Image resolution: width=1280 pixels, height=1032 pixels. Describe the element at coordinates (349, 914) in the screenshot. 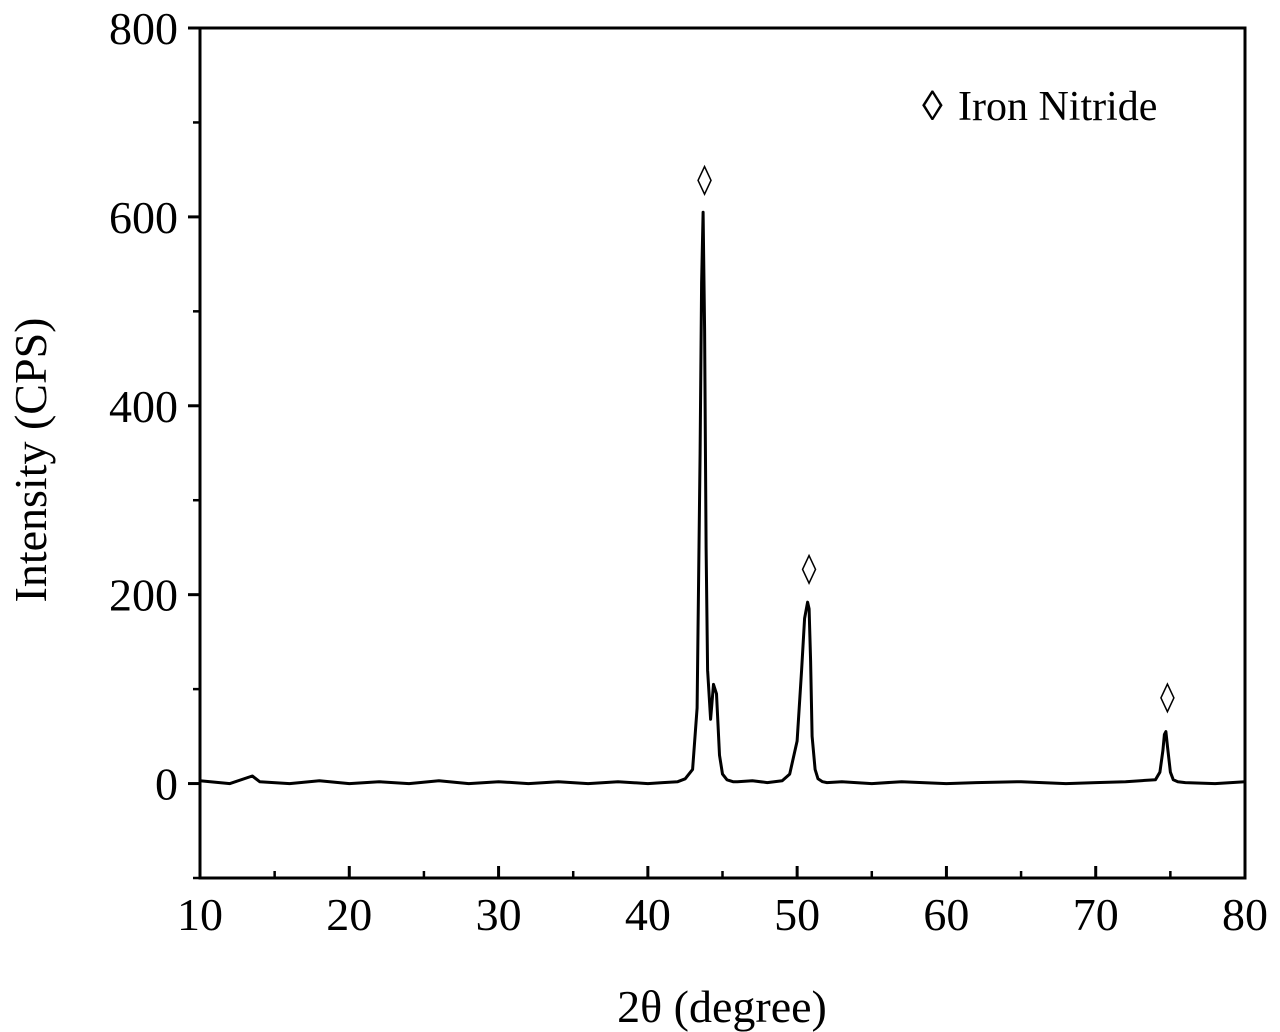

I see `x-tick-label: 20` at that location.